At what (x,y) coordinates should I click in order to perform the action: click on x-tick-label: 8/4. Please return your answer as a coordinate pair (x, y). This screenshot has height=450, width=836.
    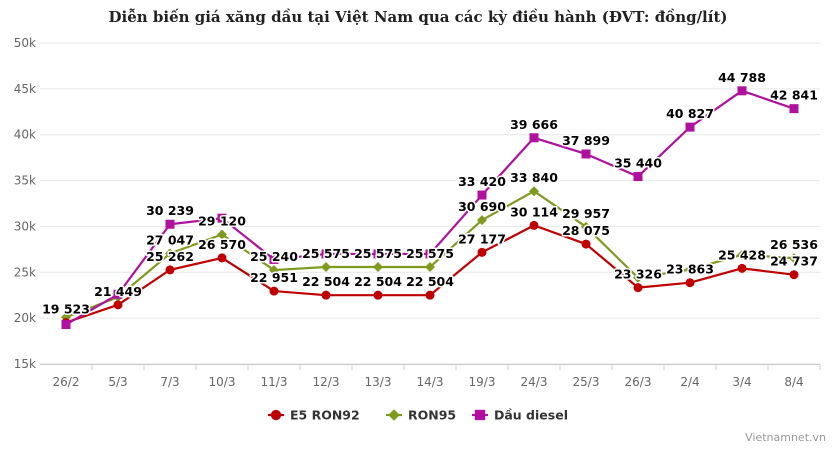
    Looking at the image, I should click on (793, 382).